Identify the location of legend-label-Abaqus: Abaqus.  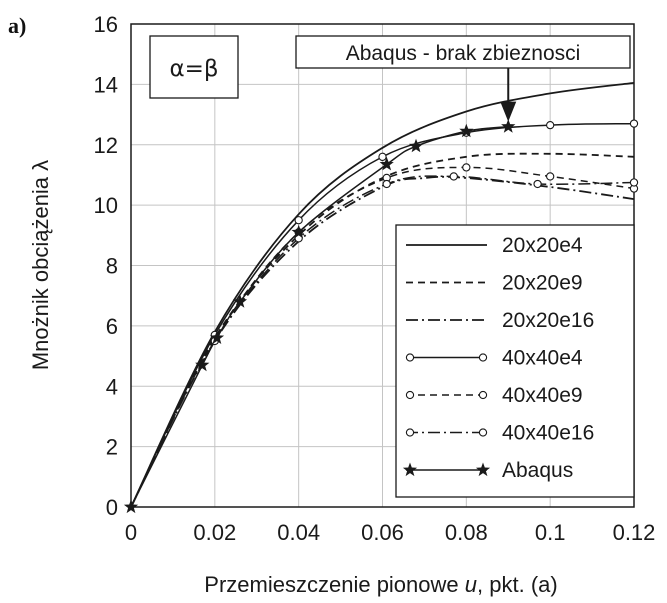
(537, 470).